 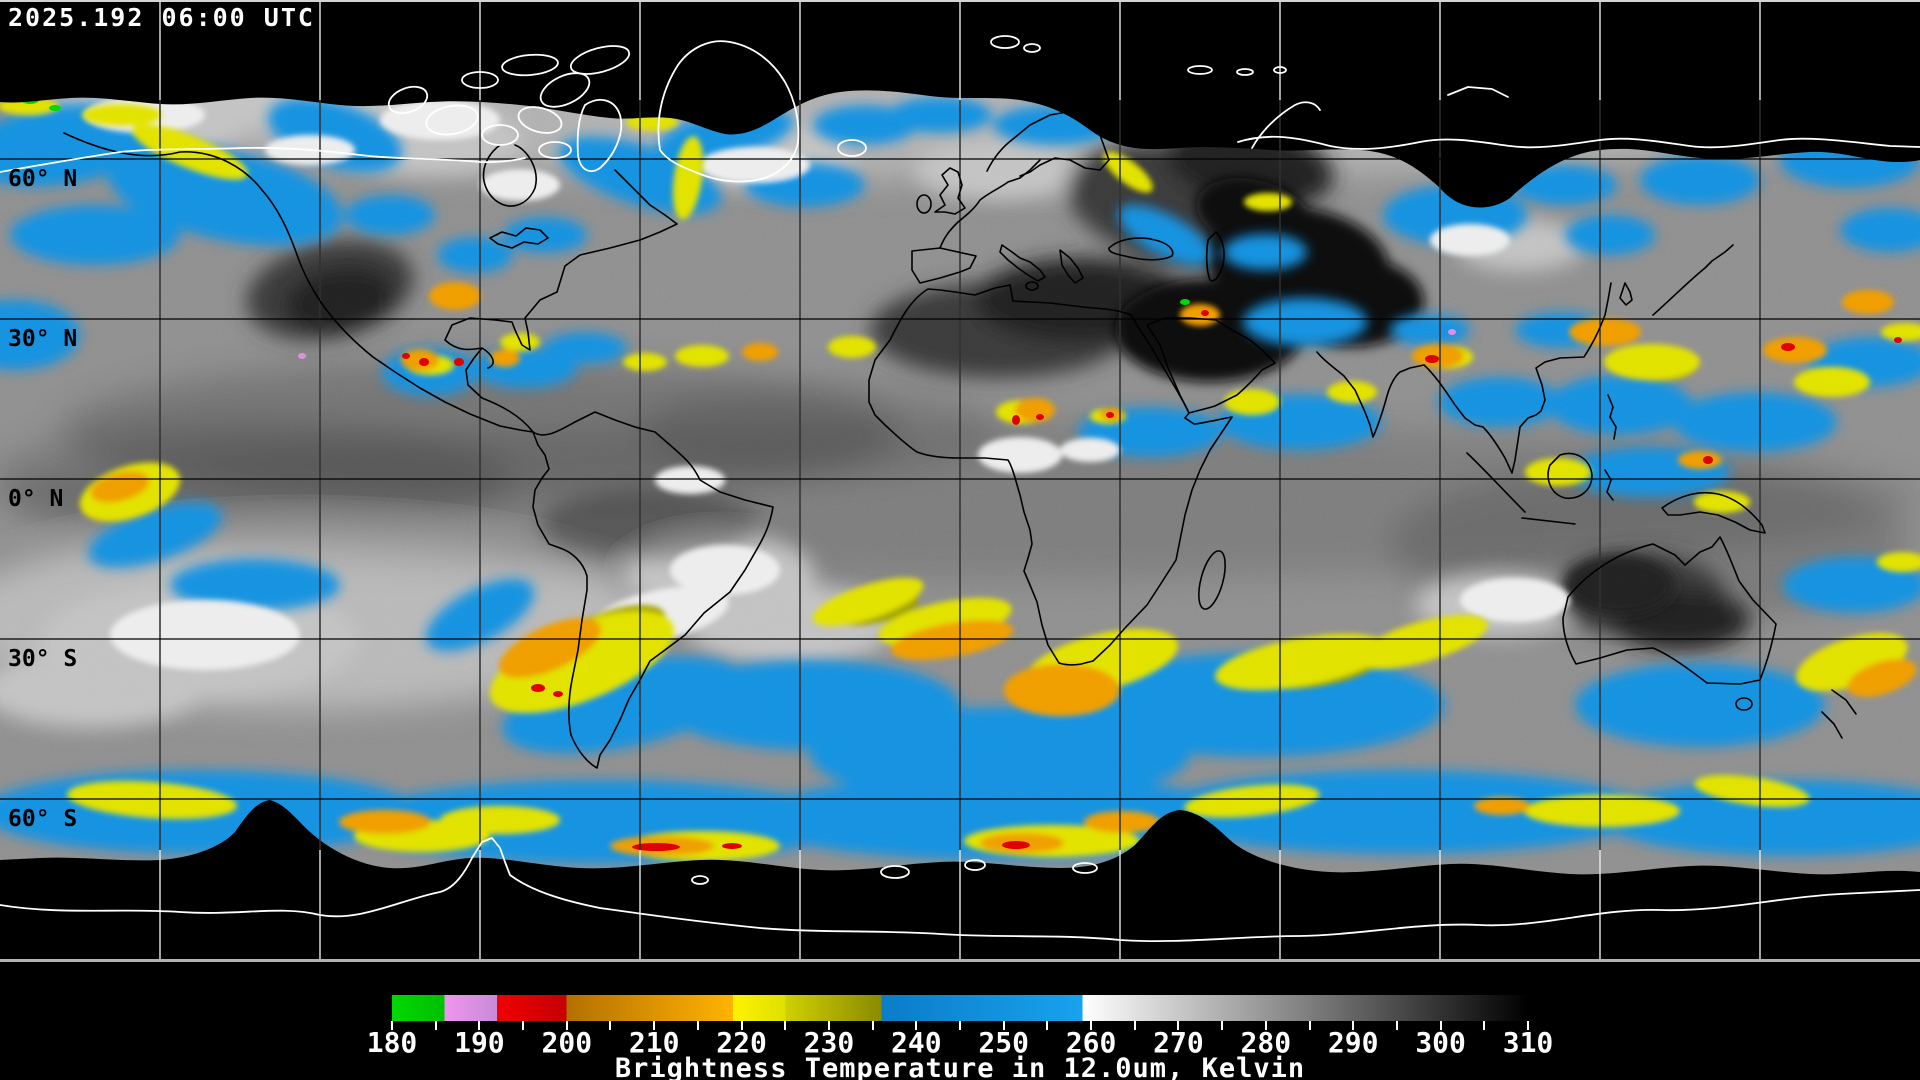 I want to click on colorbar-tick-label: 280, so click(x=1266, y=1042).